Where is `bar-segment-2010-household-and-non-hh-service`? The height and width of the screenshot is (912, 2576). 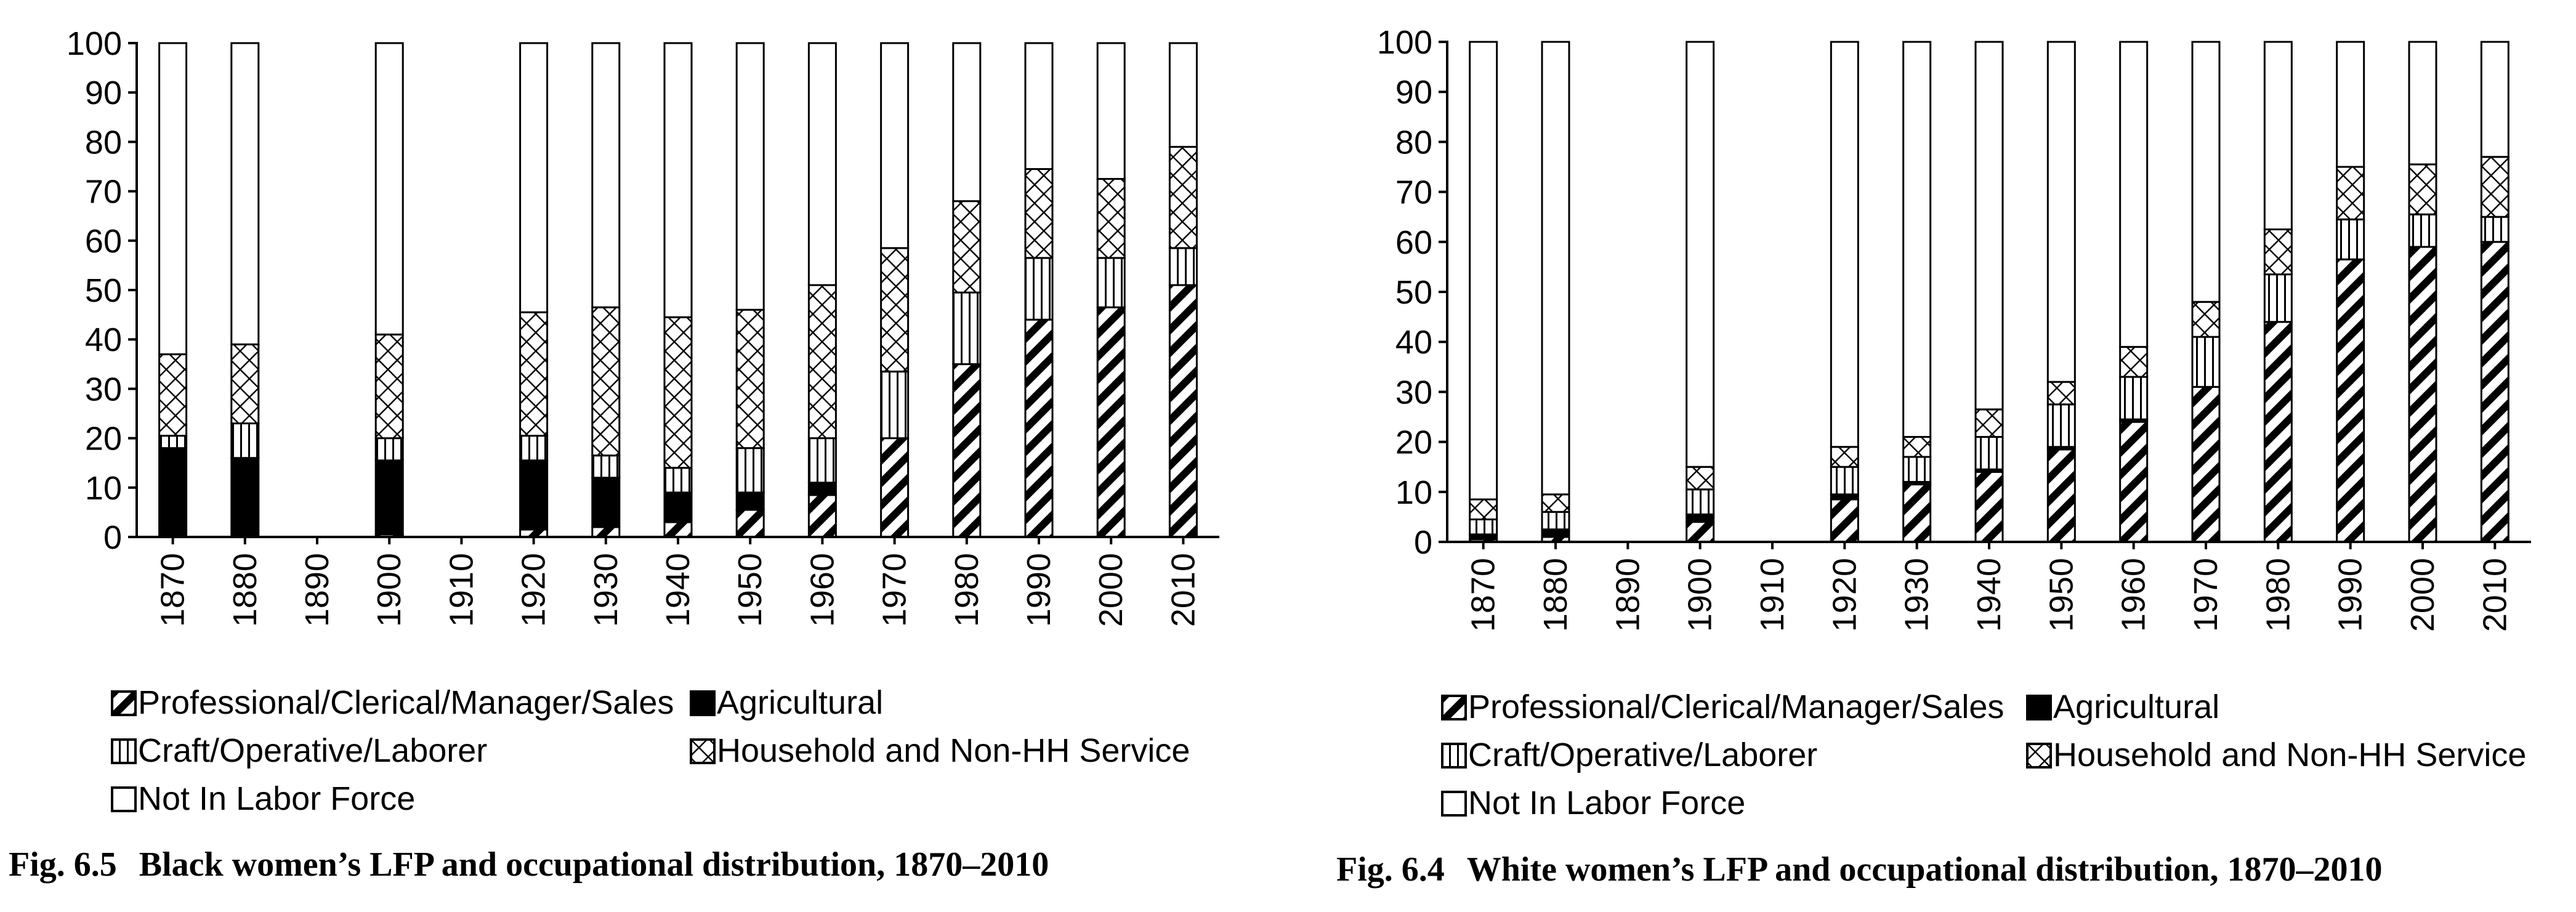
bar-segment-2010-household-and-non-hh-service is located at coordinates (2494, 187).